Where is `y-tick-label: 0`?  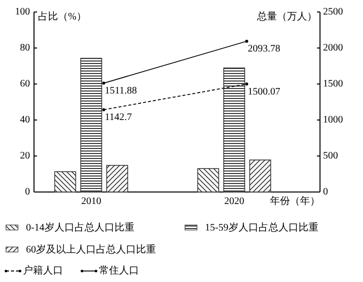 y-tick-label: 0 is located at coordinates (27, 192).